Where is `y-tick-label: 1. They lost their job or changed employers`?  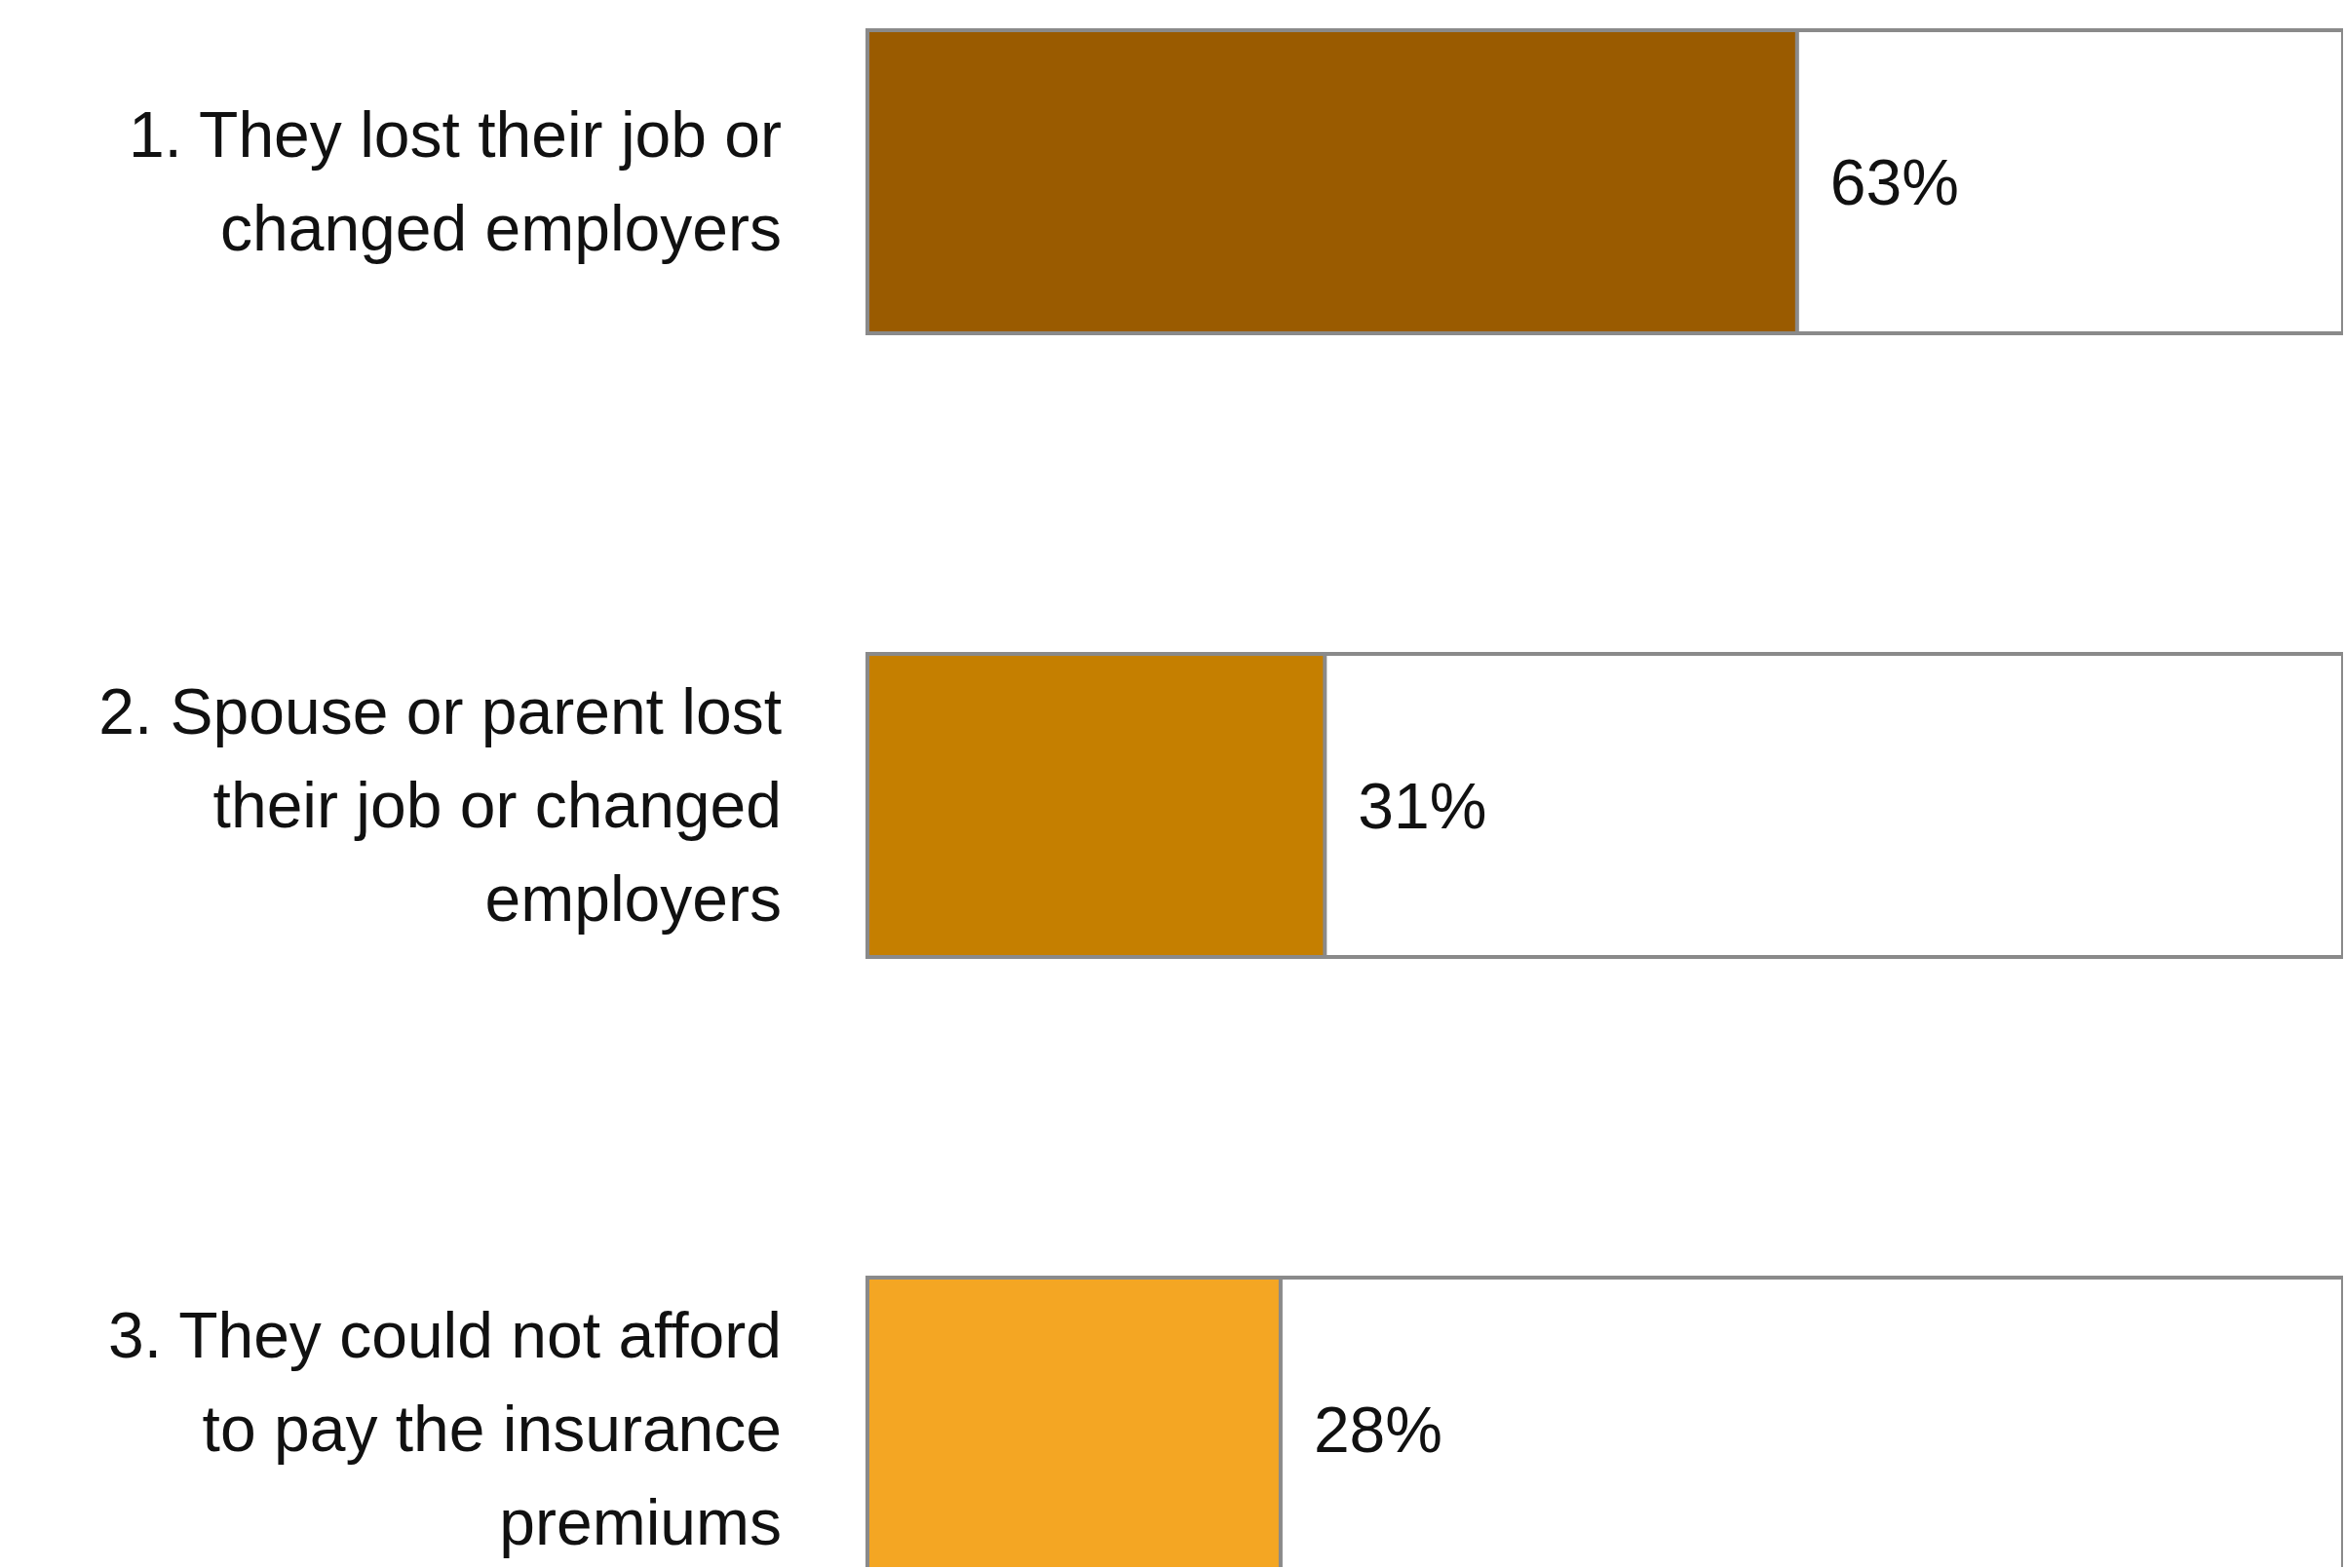
y-tick-label: 1. They lost their job or changed employers is located at coordinates (455, 181).